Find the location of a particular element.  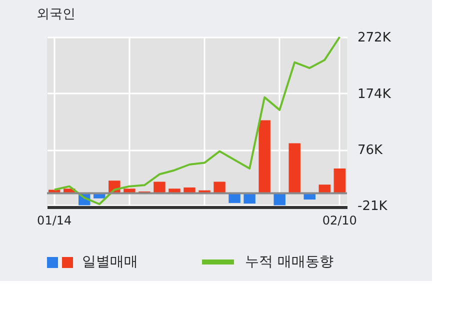

legend-label: 누적 매매동향 is located at coordinates (289, 262).